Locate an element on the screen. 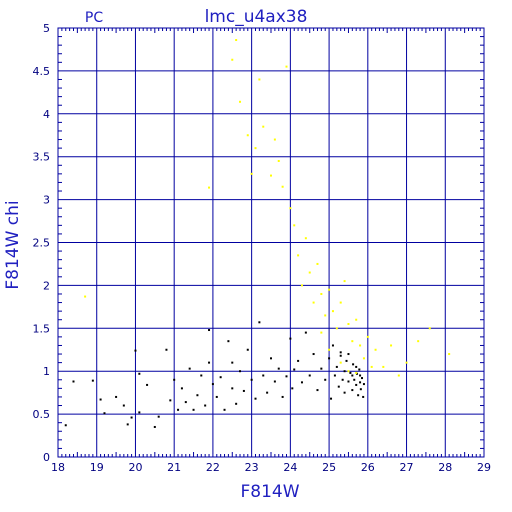 The width and height of the screenshot is (512, 512). x-tick-label: 26 is located at coordinates (368, 467).